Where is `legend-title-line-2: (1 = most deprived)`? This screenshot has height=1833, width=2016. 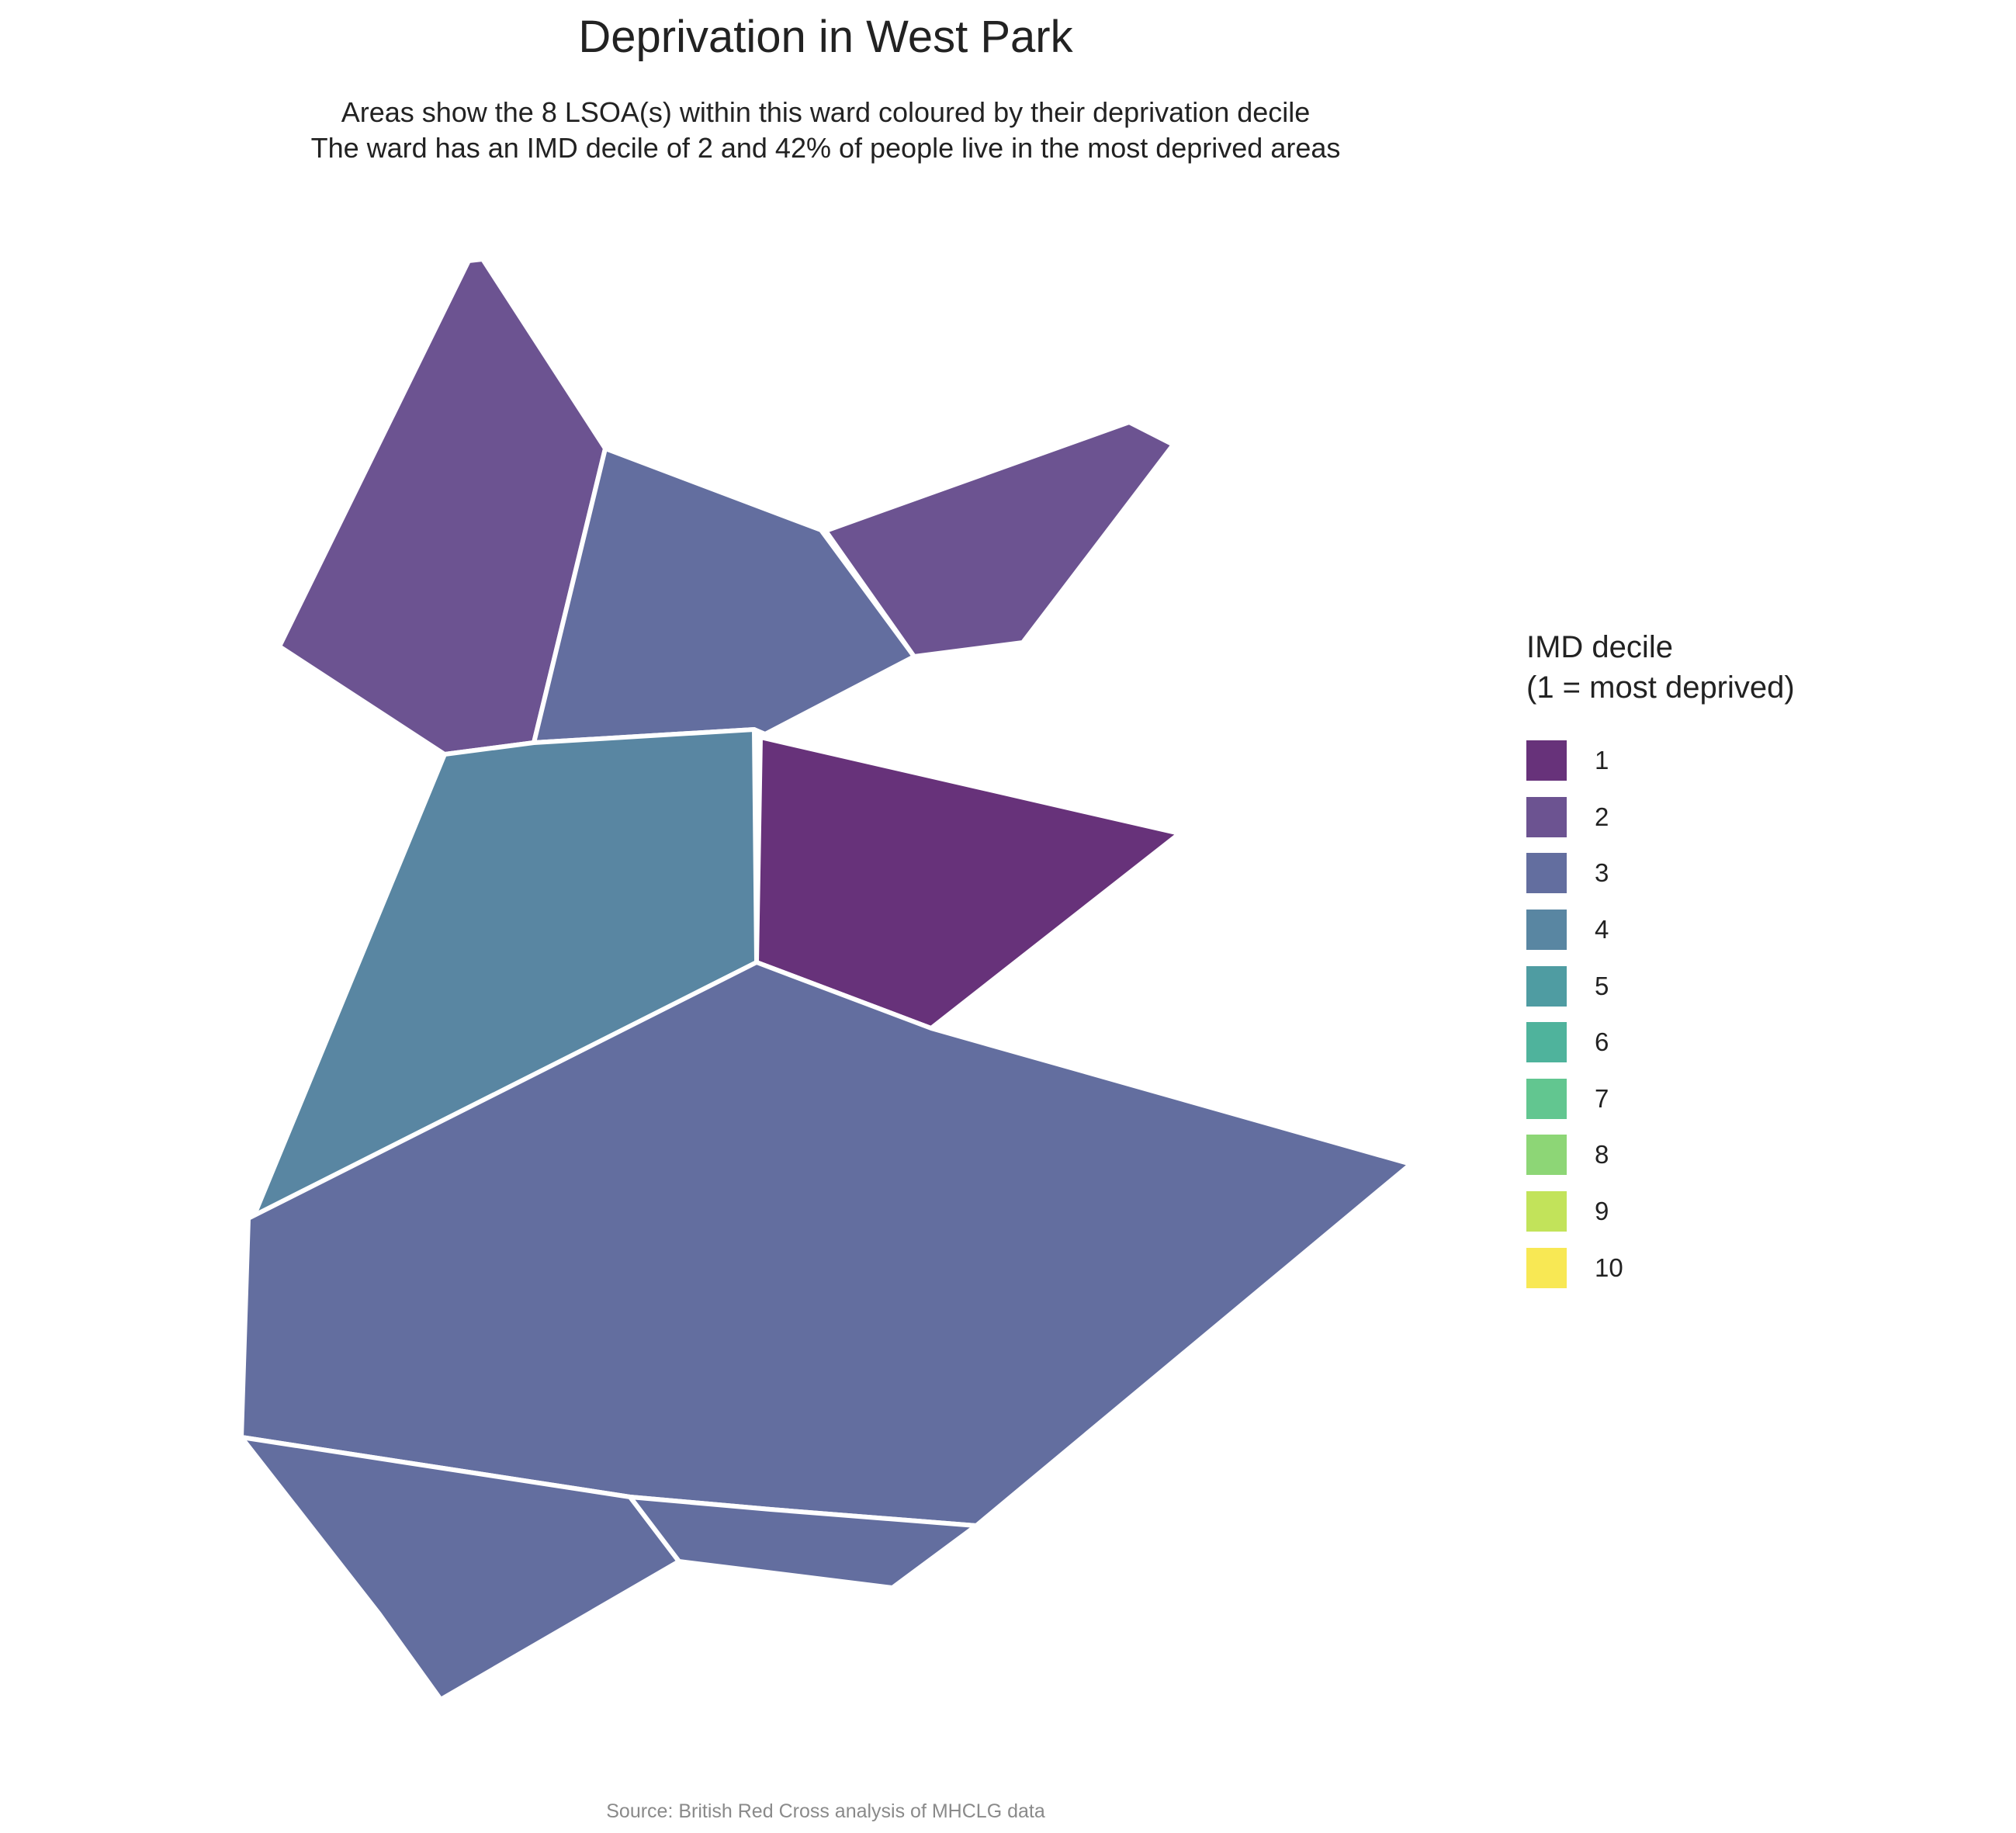 legend-title-line-2: (1 = most deprived) is located at coordinates (1661, 687).